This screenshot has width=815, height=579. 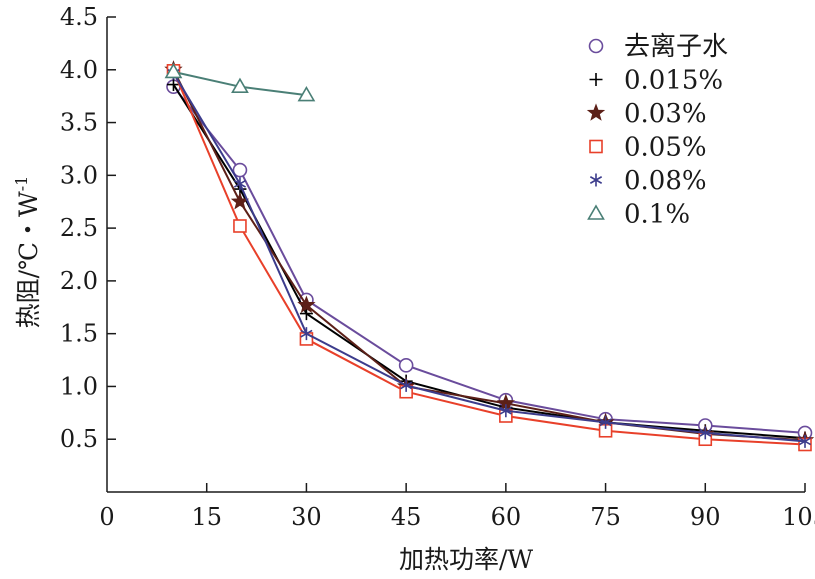 I want to click on y-axis-title: 热阻/℃・W-1, so click(x=27, y=252).